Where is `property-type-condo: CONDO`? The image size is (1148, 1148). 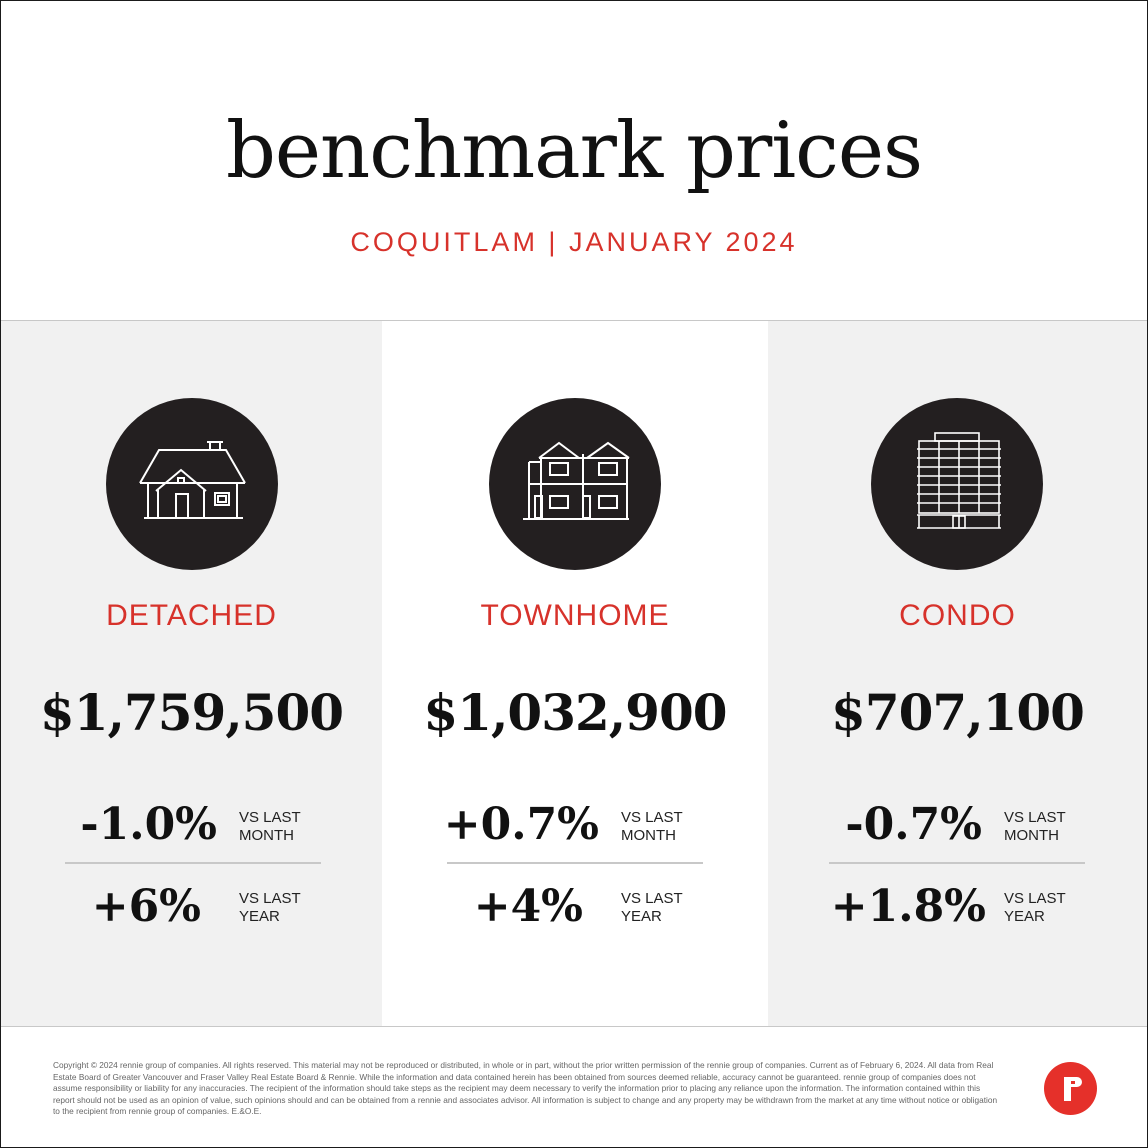
property-type-condo: CONDO is located at coordinates (957, 615).